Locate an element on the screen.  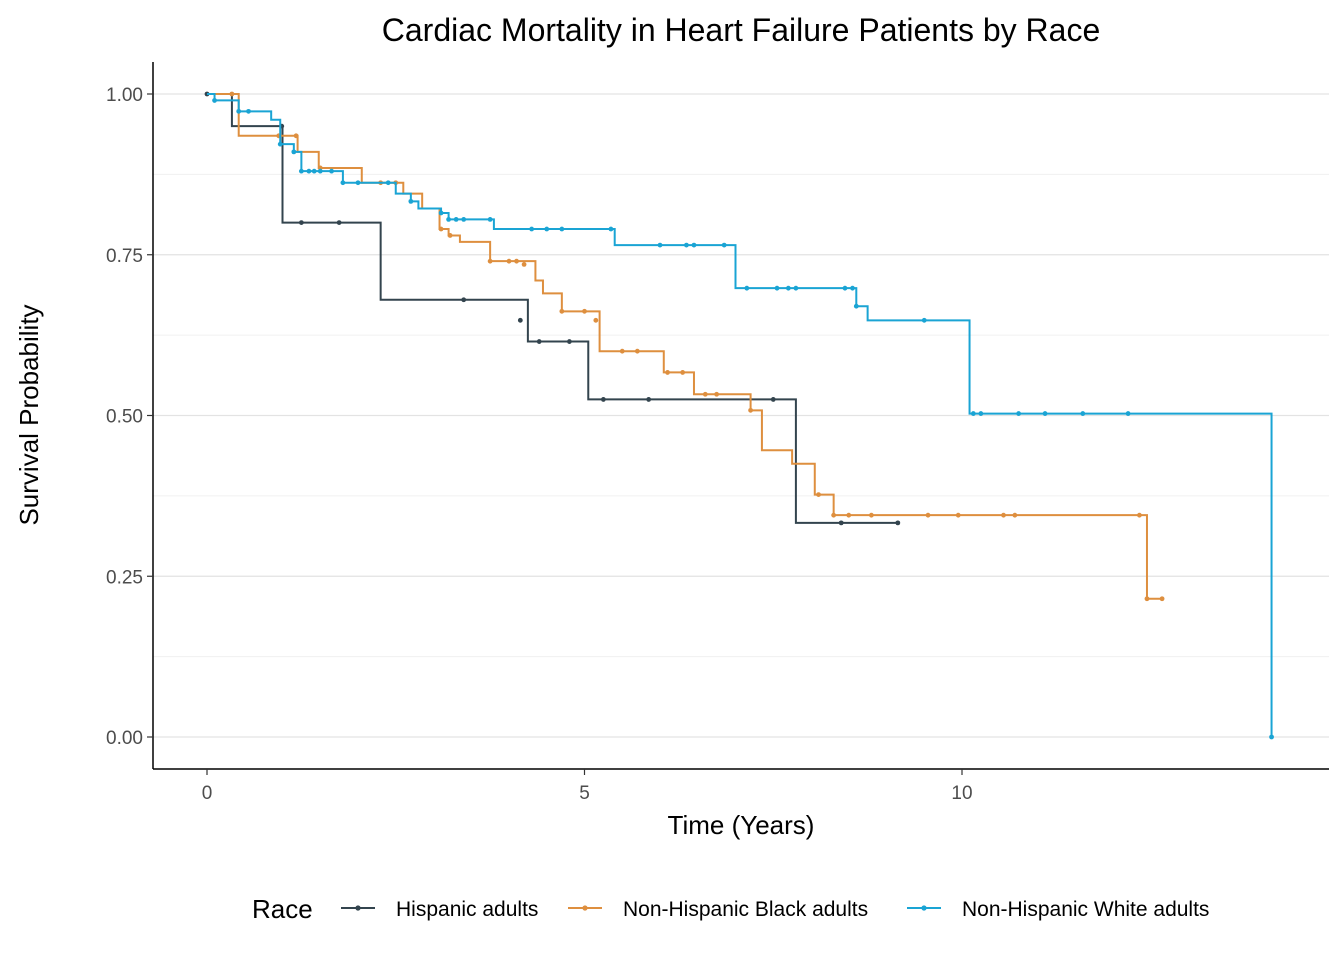
x-axis-title: Time (Years) is located at coordinates (741, 825).